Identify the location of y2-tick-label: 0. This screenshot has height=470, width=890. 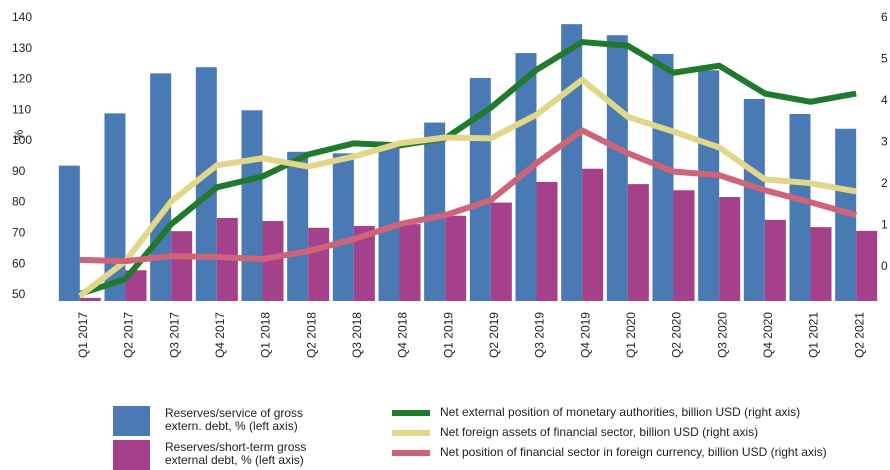
(884, 266).